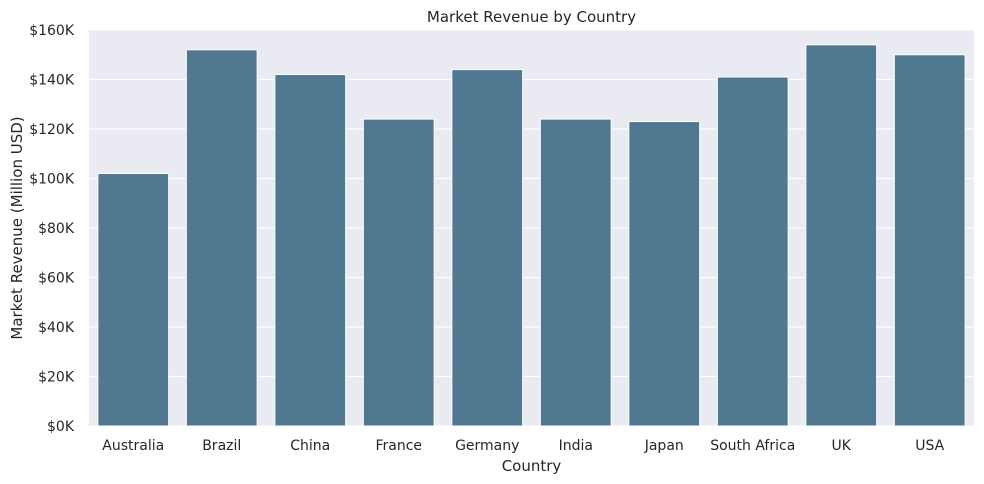 This screenshot has height=484, width=984. Describe the element at coordinates (221, 446) in the screenshot. I see `x-tick-label: Brazil` at that location.